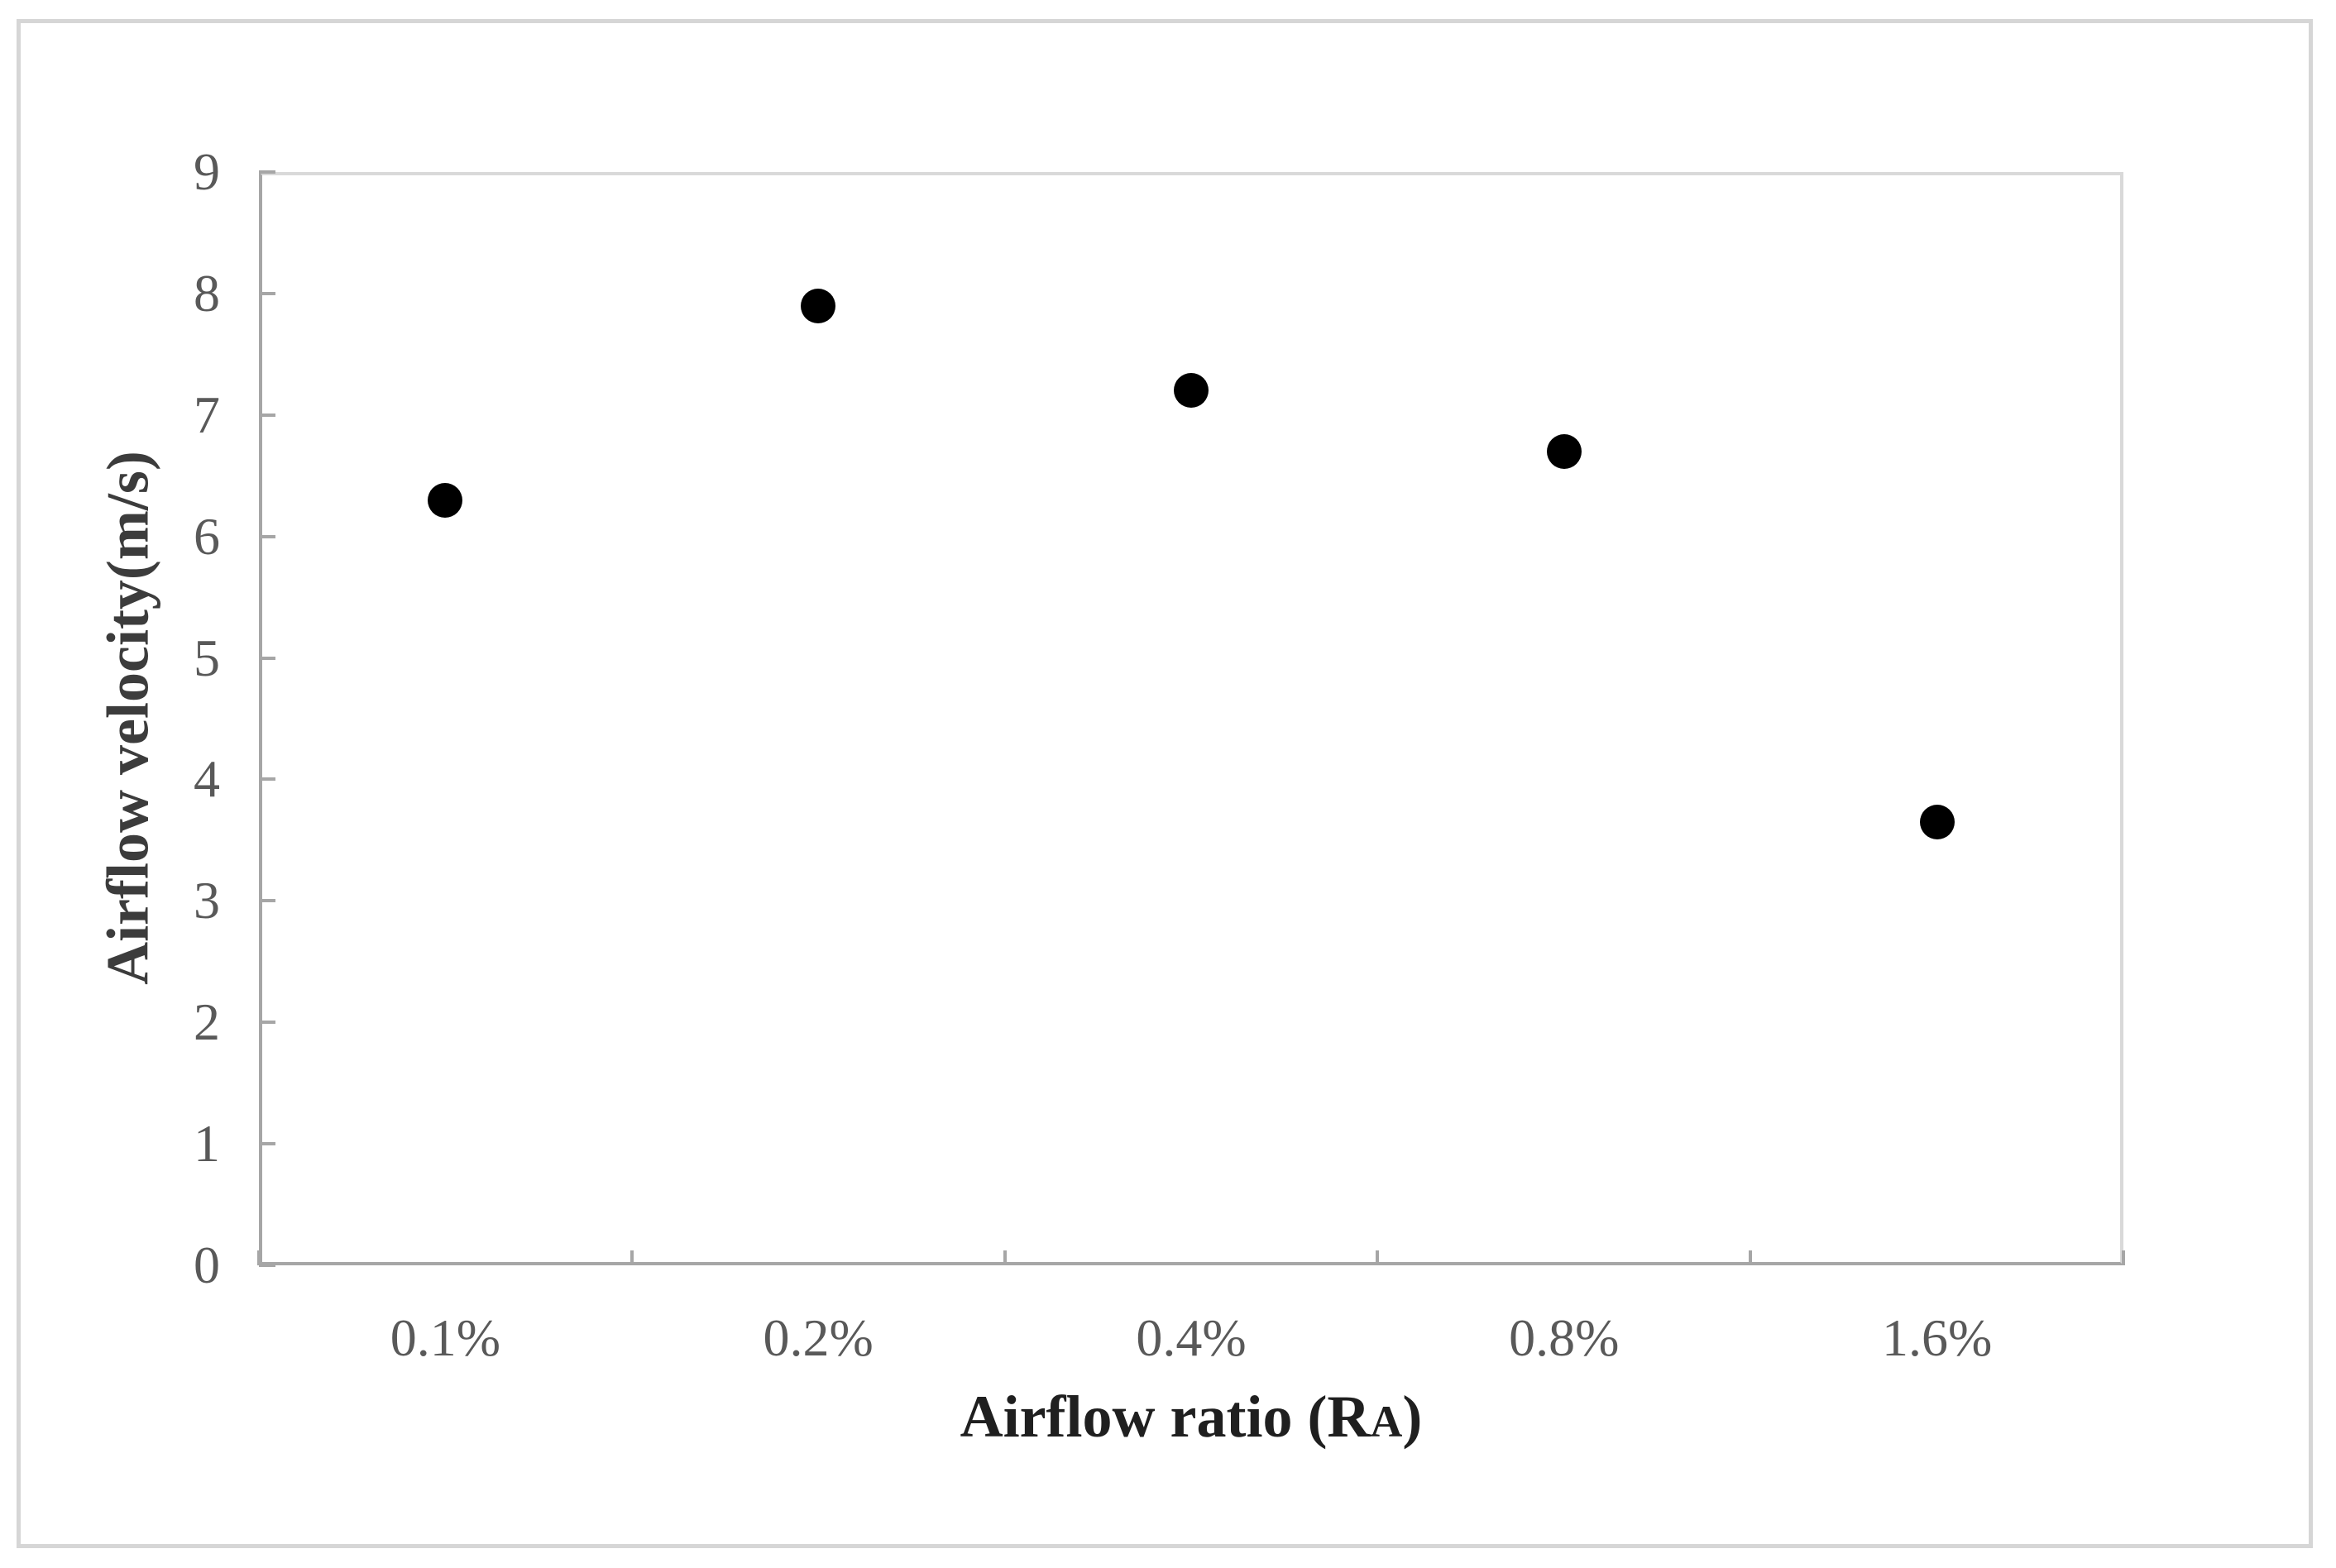 The width and height of the screenshot is (2336, 1568). I want to click on y-tick-label: 4, so click(207, 779).